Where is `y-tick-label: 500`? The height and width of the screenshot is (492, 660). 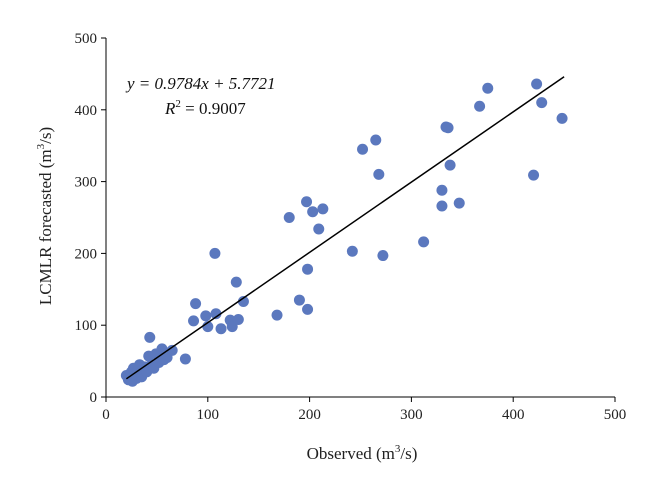 y-tick-label: 500 is located at coordinates (86, 39).